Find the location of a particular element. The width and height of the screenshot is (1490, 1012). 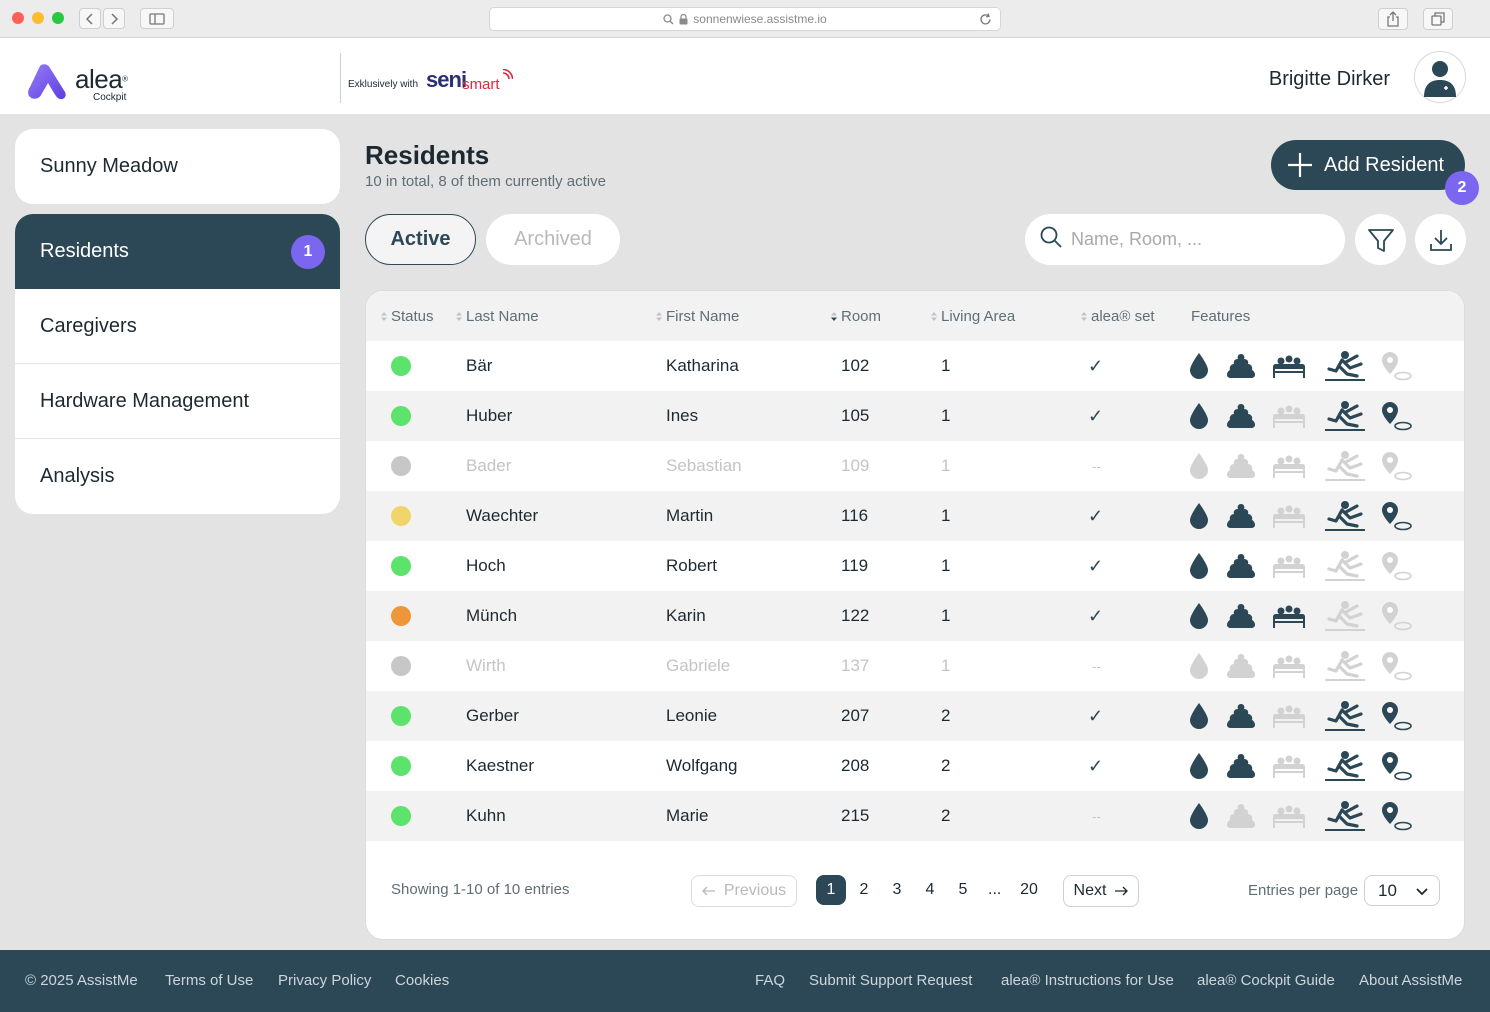

filter-button is located at coordinates (1380, 239).